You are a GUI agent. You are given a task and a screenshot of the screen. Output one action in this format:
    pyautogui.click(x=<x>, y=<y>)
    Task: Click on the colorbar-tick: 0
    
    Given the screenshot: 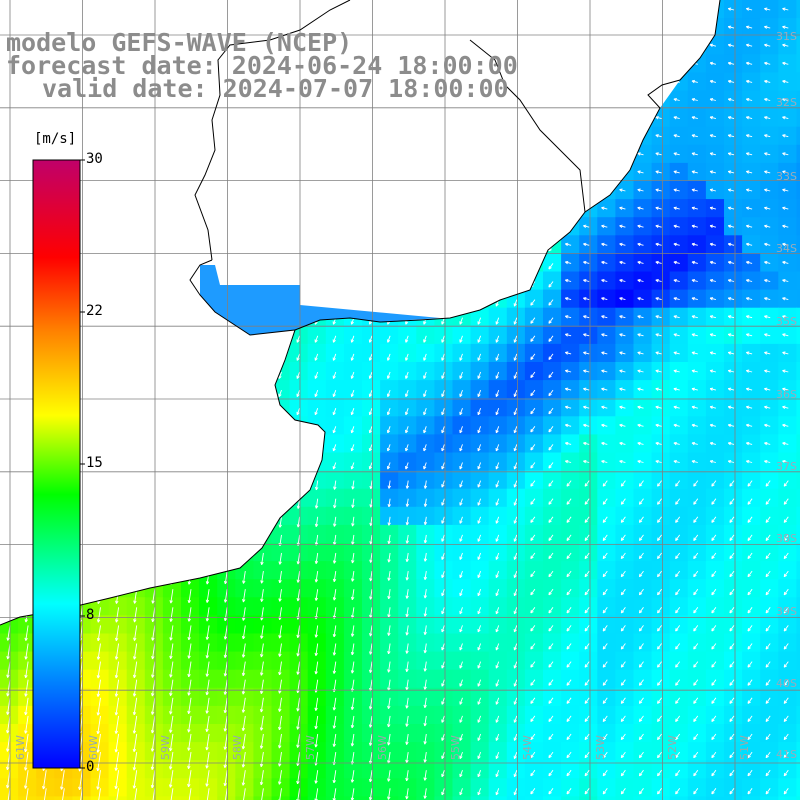 What is the action you would take?
    pyautogui.click(x=90, y=767)
    